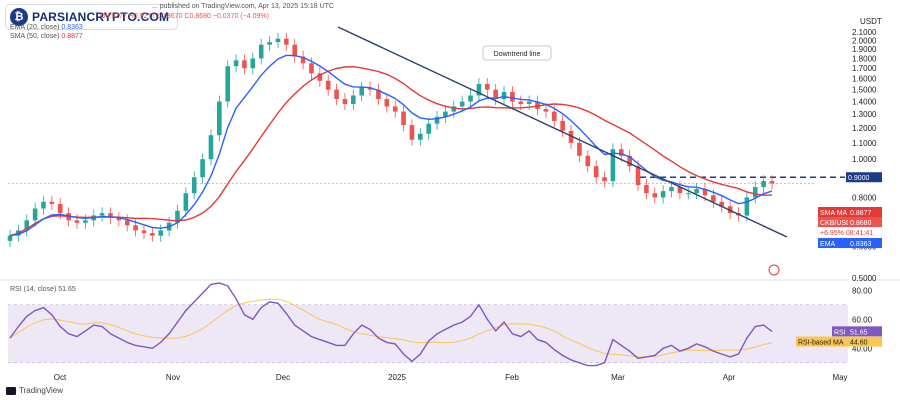 The height and width of the screenshot is (400, 900). I want to click on sma-tag-value: 0.8877, so click(861, 213).